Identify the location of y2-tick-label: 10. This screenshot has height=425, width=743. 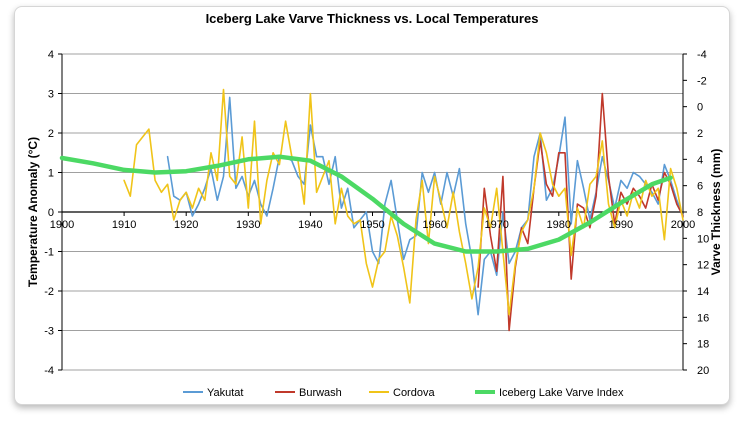
(703, 239).